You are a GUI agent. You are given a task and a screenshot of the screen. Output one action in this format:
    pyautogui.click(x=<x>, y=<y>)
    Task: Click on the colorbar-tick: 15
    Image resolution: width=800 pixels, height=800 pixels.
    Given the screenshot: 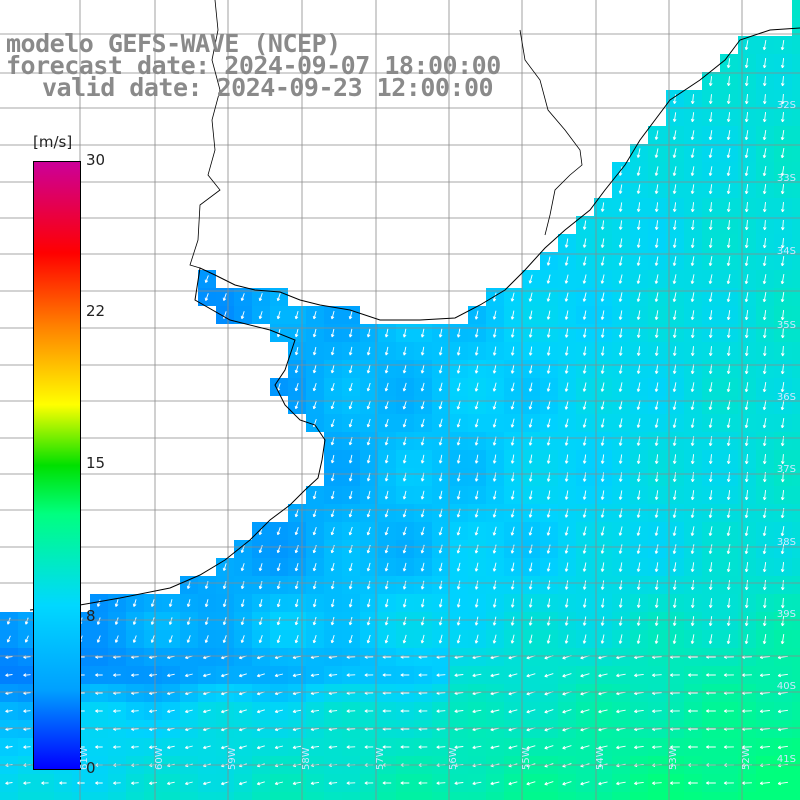 What is the action you would take?
    pyautogui.click(x=96, y=463)
    